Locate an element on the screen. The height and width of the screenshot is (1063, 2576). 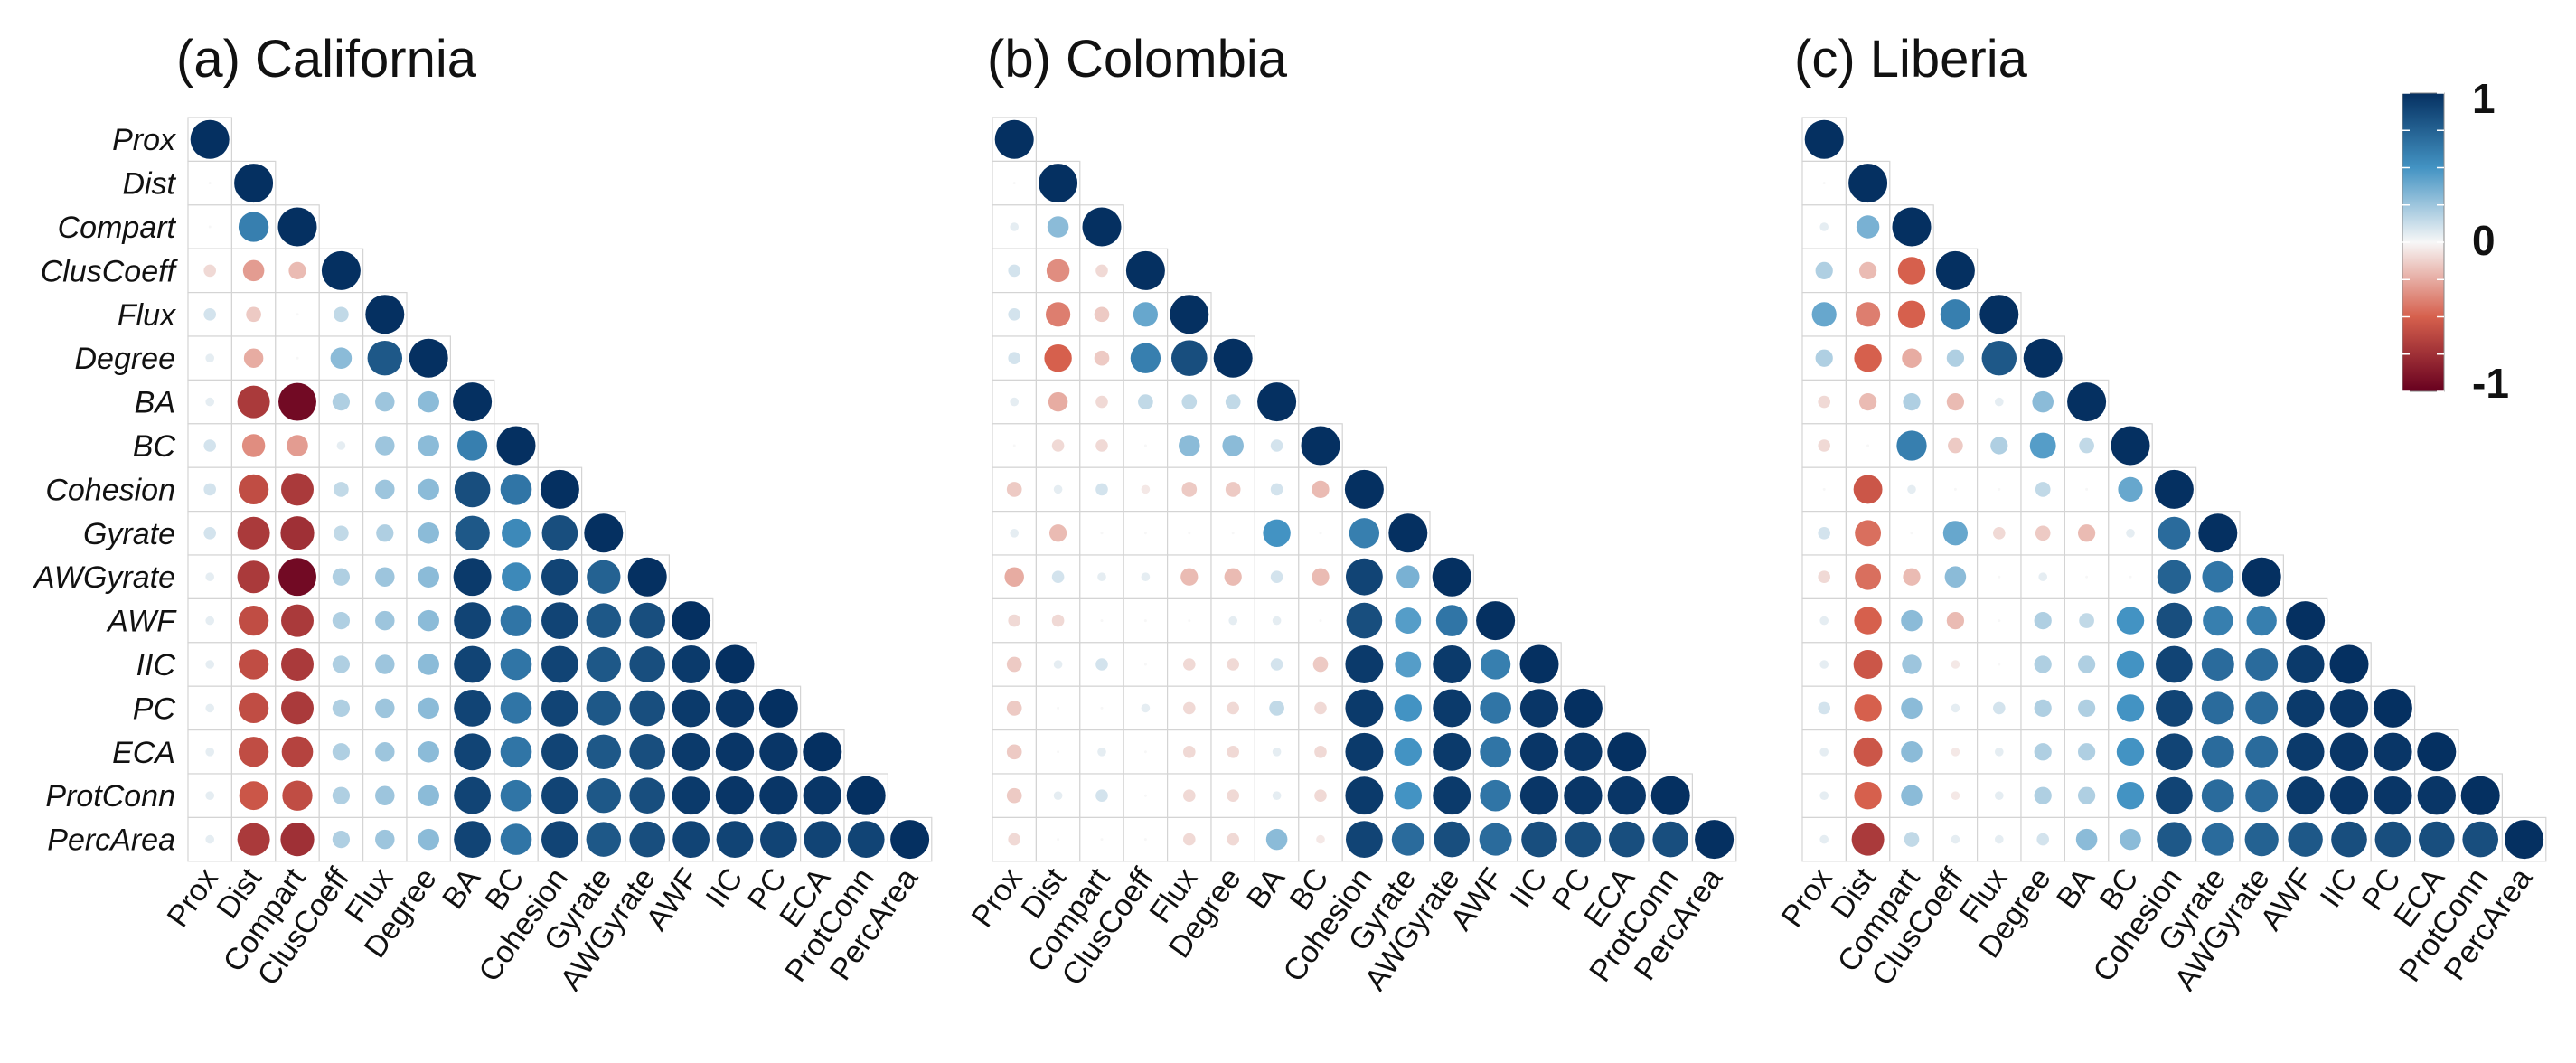
corr-circle-PercArea-Dist is located at coordinates (1868, 839).